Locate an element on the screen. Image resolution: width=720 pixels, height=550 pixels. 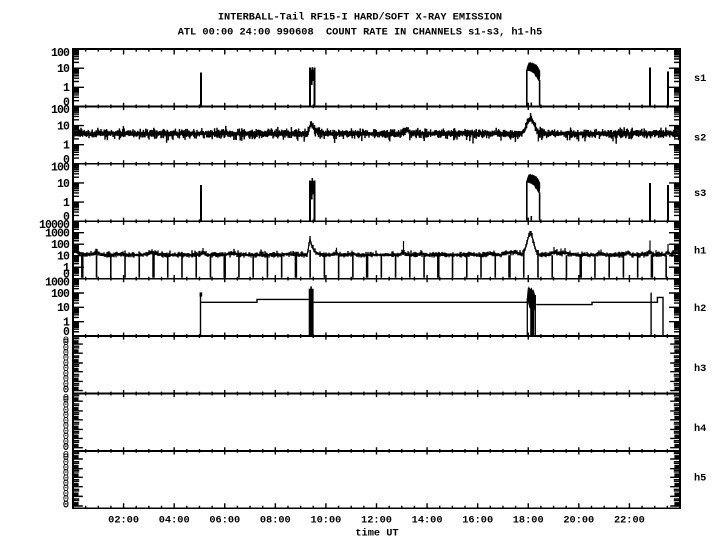
svg-text: s2 is located at coordinates (700, 139).